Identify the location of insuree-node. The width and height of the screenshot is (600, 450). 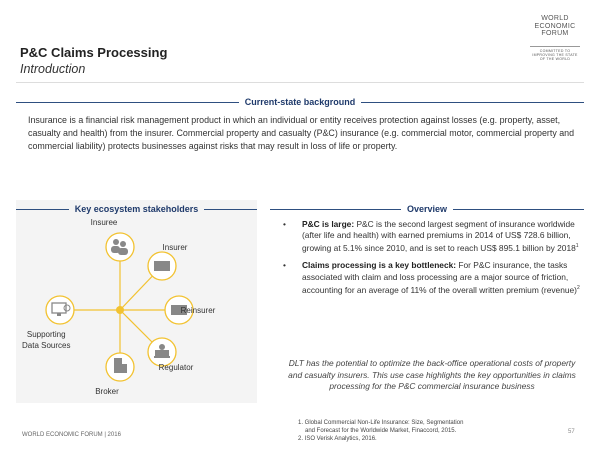
(120, 247).